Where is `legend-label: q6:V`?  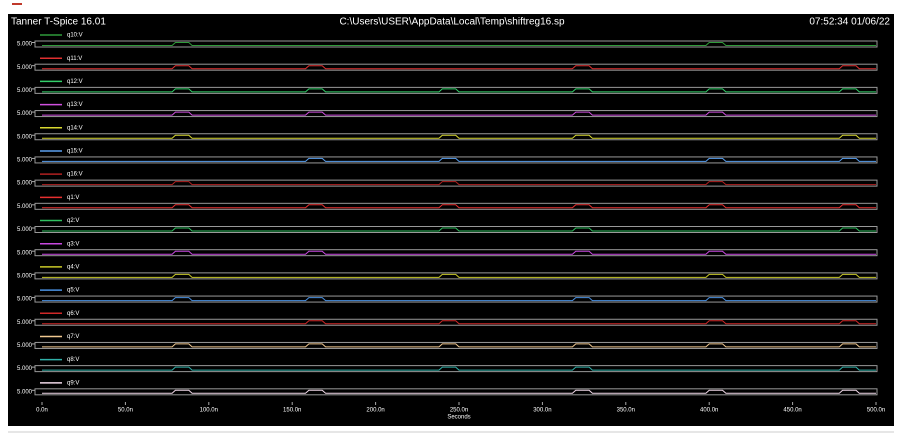 legend-label: q6:V is located at coordinates (73, 314).